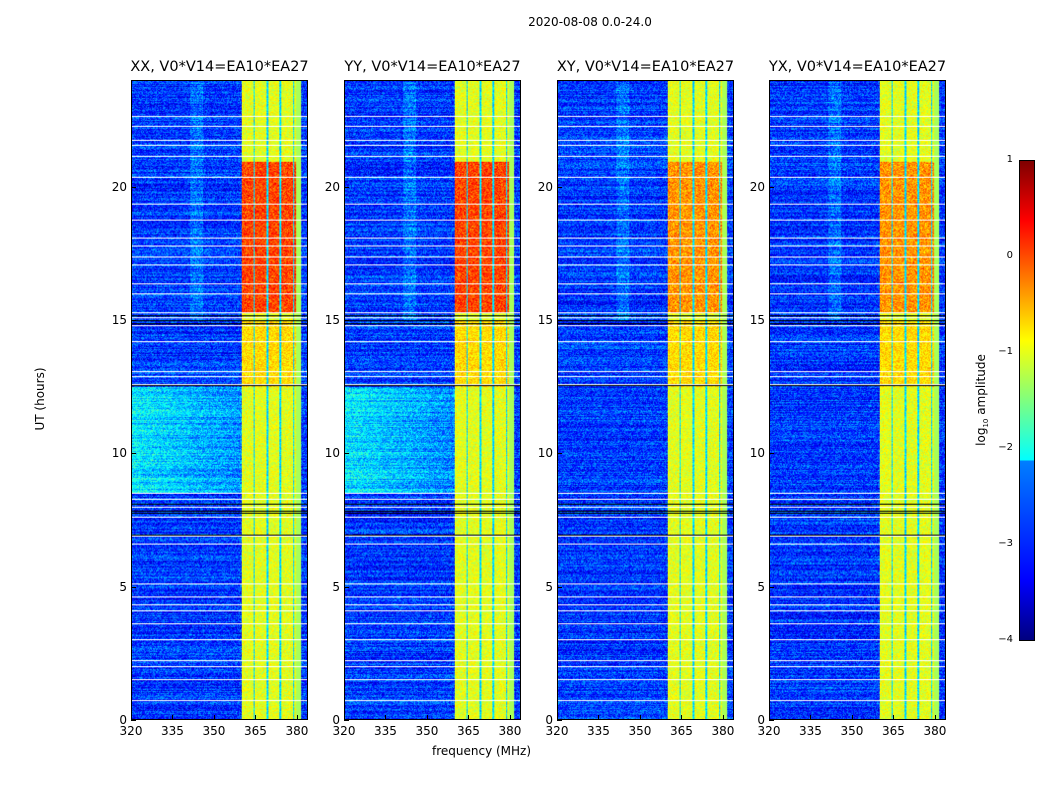 The image size is (1050, 800). What do you see at coordinates (482, 751) in the screenshot?
I see `x-axis-label: frequency (MHz)` at bounding box center [482, 751].